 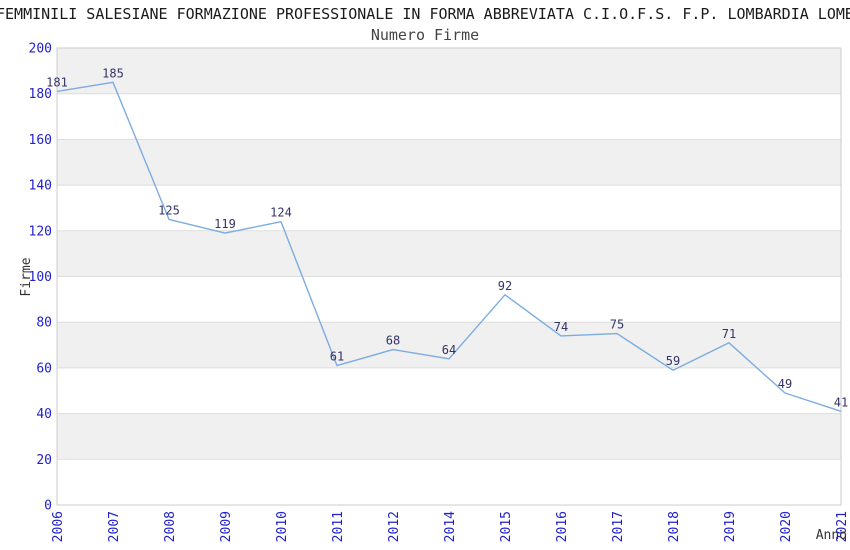 What do you see at coordinates (40, 277) in the screenshot?
I see `y-tick-label: 100` at bounding box center [40, 277].